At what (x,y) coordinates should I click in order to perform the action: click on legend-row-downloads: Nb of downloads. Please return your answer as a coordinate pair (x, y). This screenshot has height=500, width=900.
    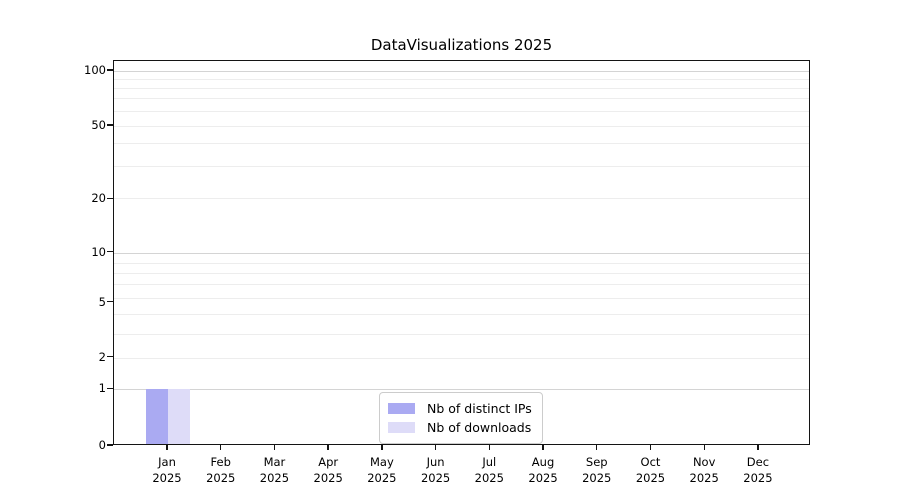
    Looking at the image, I should click on (460, 427).